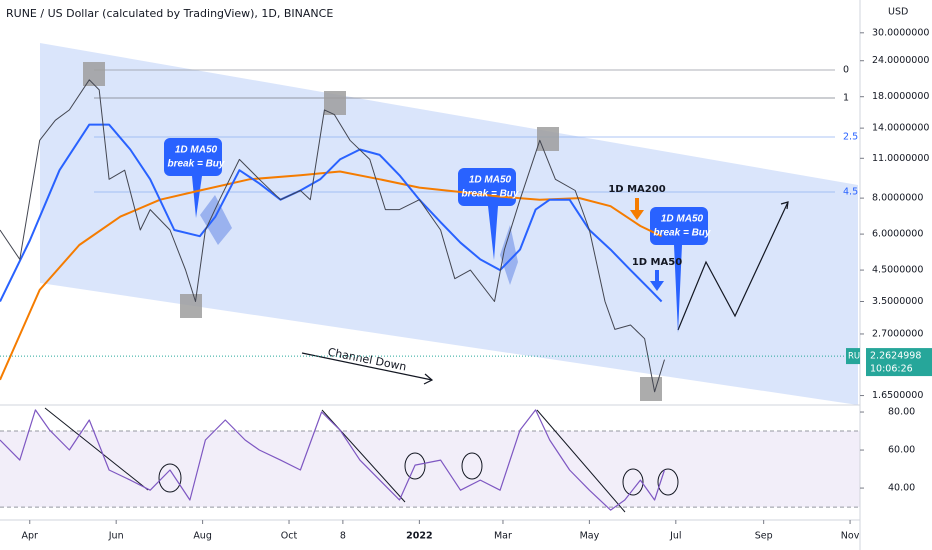 The image size is (932, 550). Describe the element at coordinates (891, 369) in the screenshot. I see `last-price-countdown: 10:06:26` at that location.